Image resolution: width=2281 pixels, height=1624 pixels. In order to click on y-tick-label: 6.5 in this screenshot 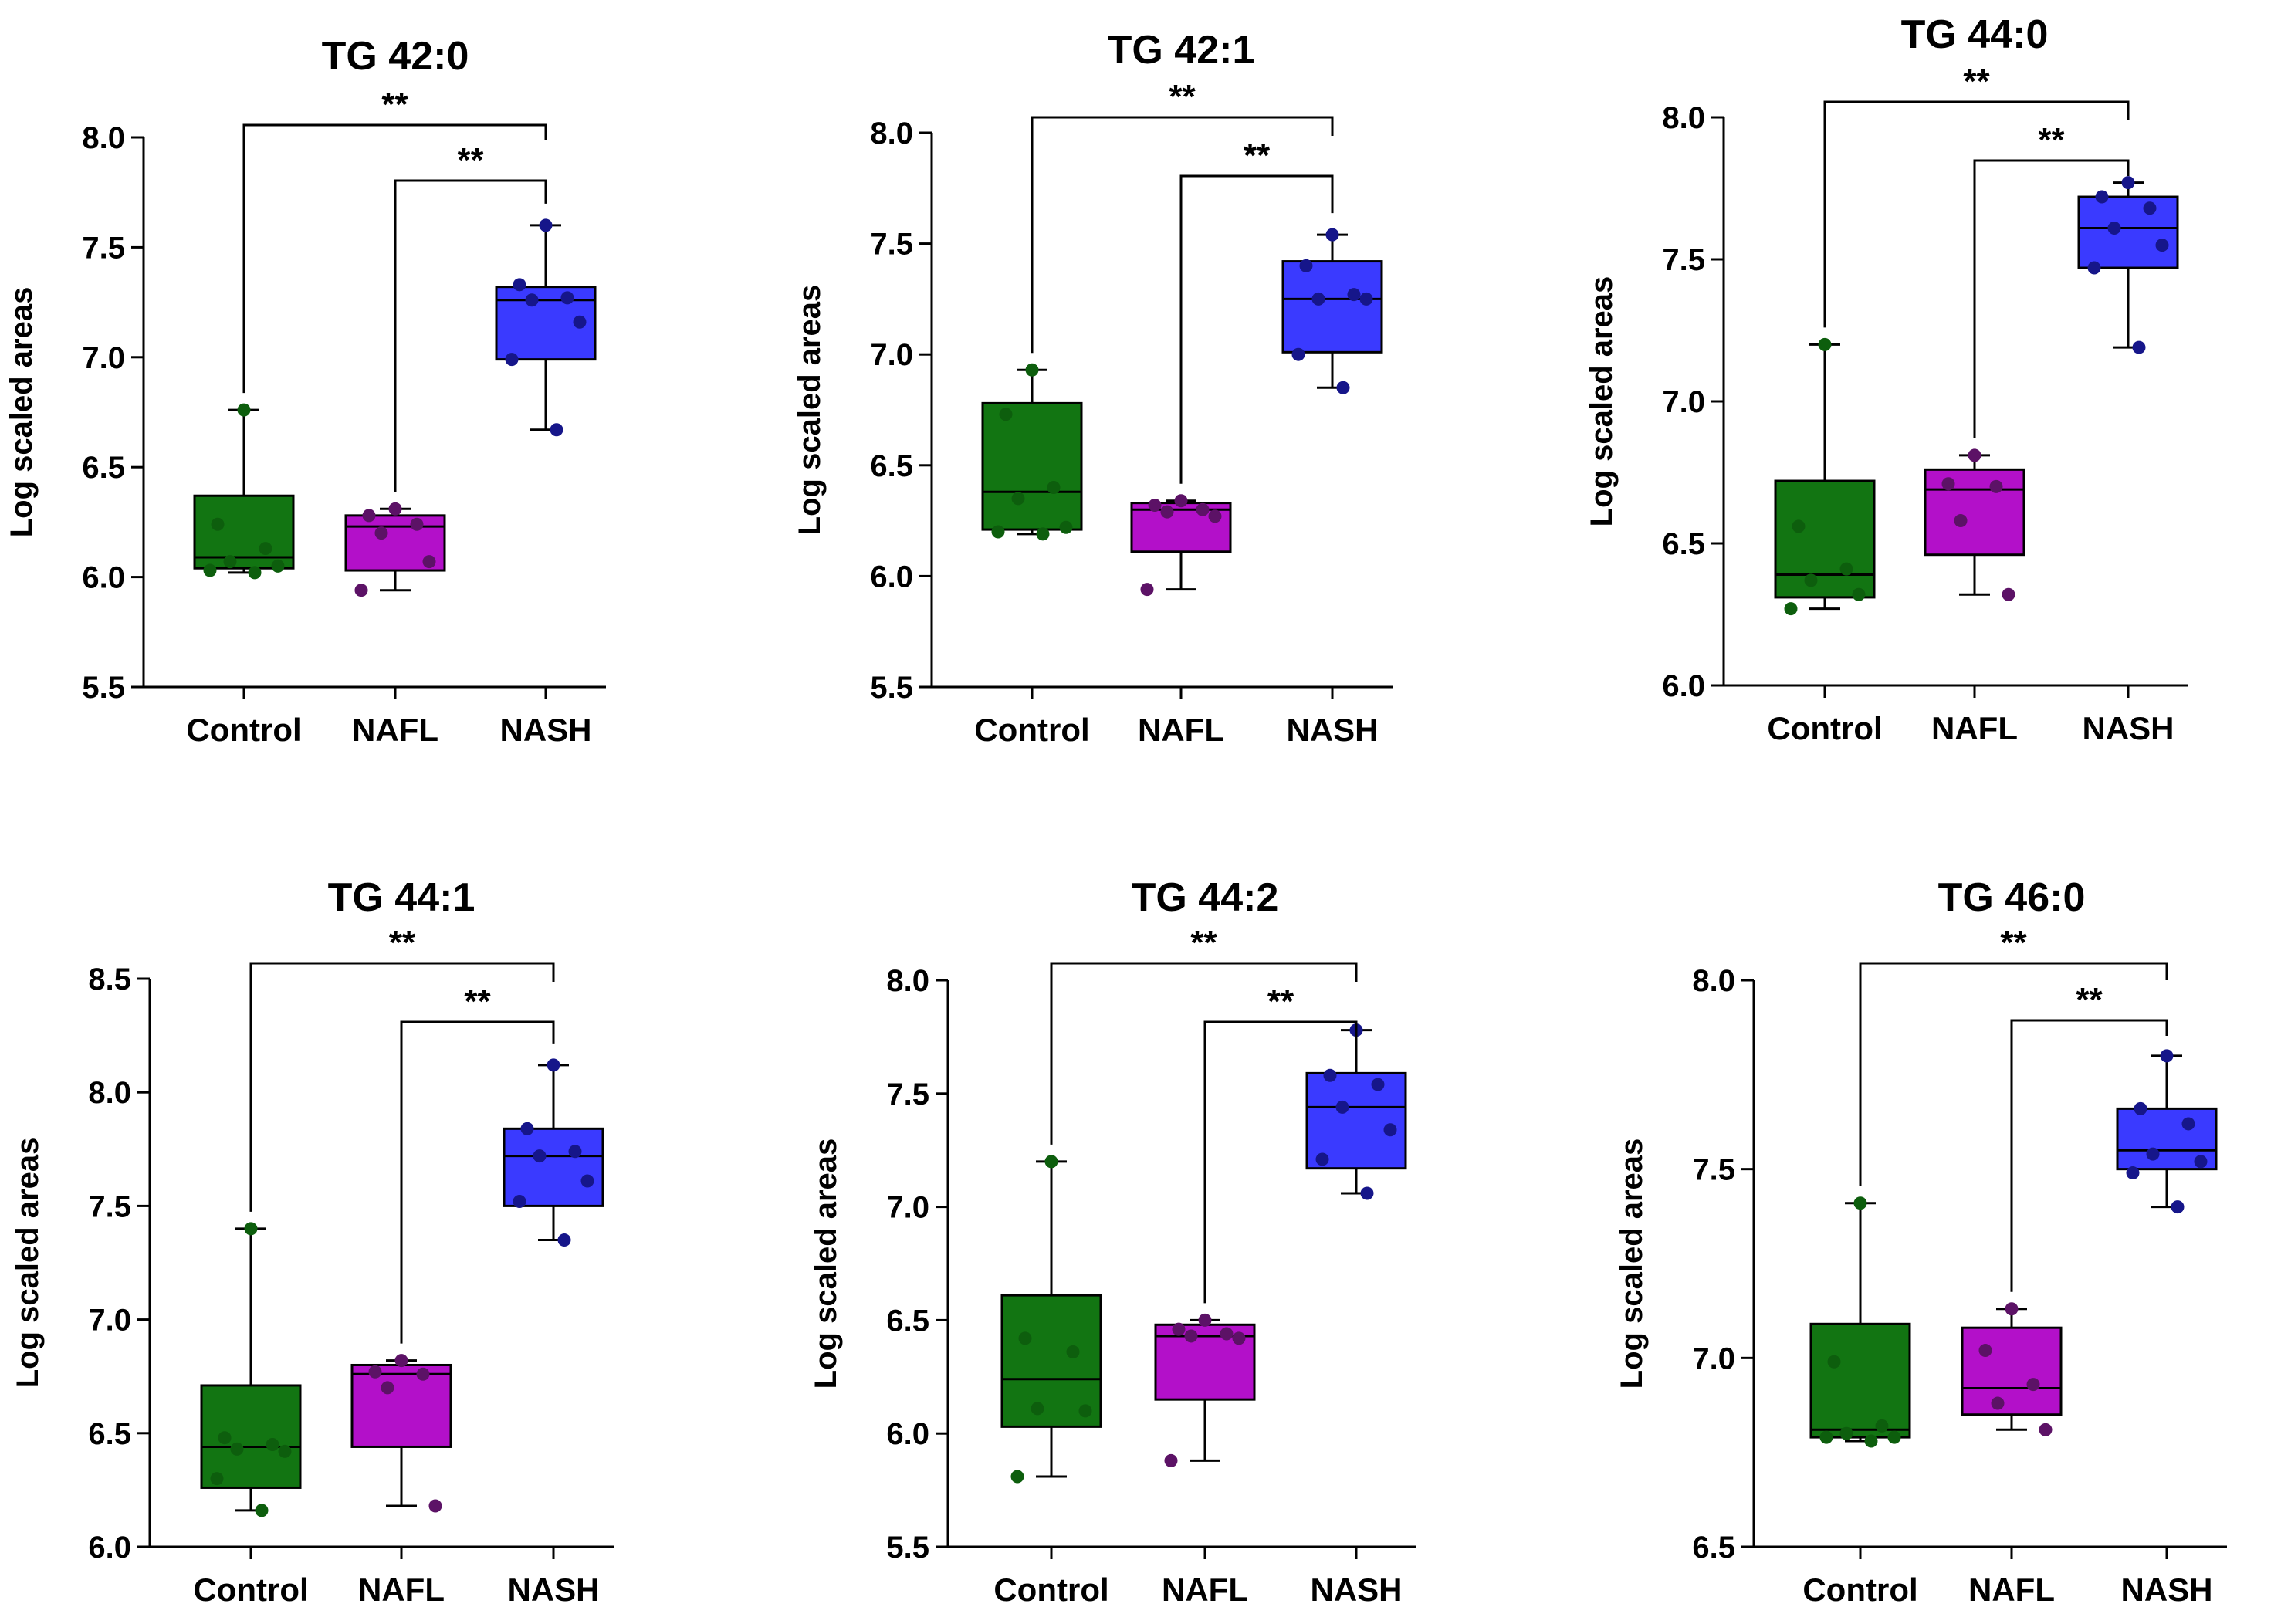, I will do `click(1684, 544)`.